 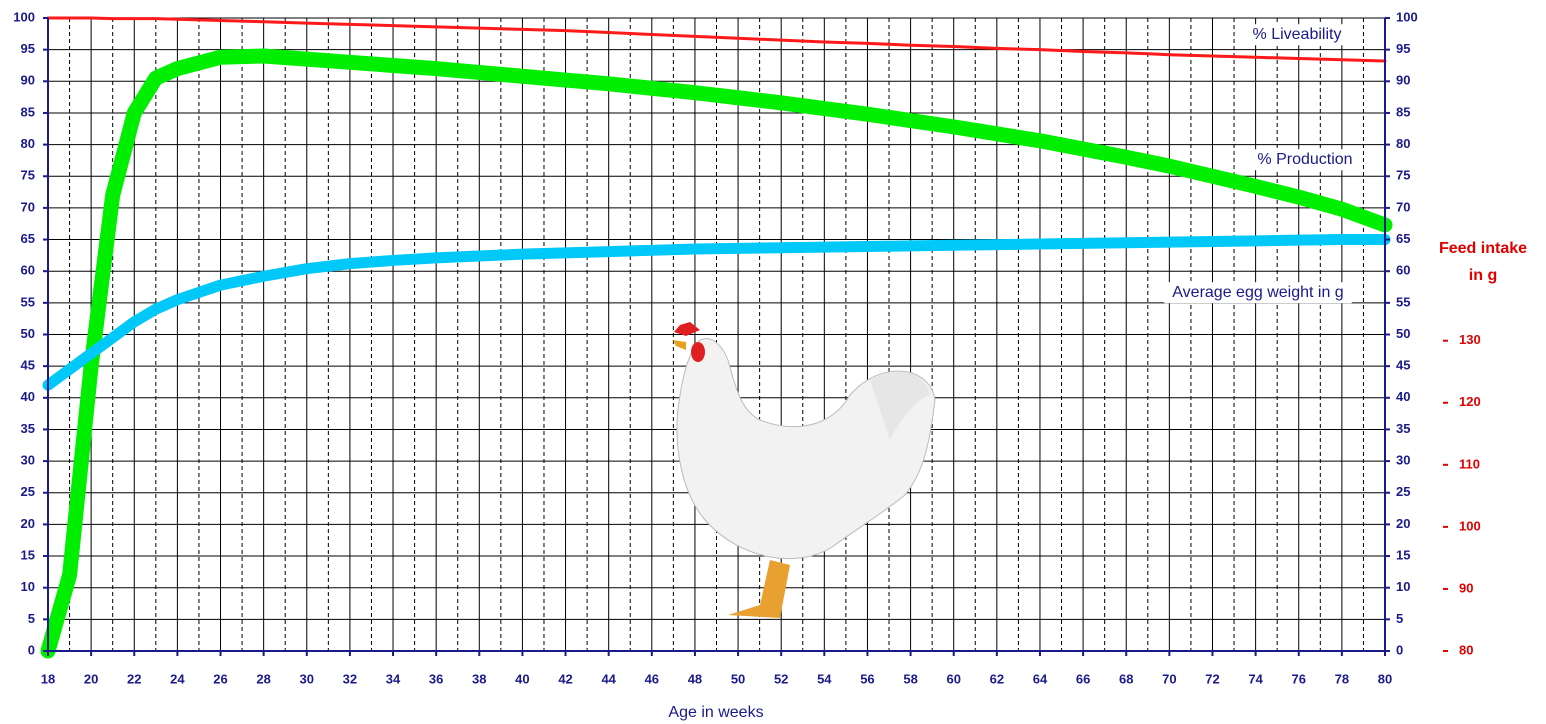 What do you see at coordinates (824, 678) in the screenshot?
I see `x-tick-label: 54` at bounding box center [824, 678].